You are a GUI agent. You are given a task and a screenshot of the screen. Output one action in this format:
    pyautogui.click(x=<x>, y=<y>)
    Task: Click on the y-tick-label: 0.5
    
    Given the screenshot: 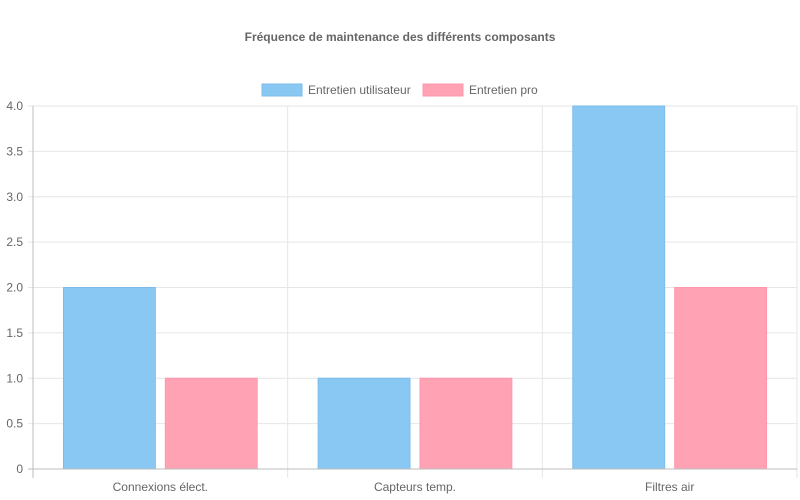 What is the action you would take?
    pyautogui.click(x=14, y=424)
    